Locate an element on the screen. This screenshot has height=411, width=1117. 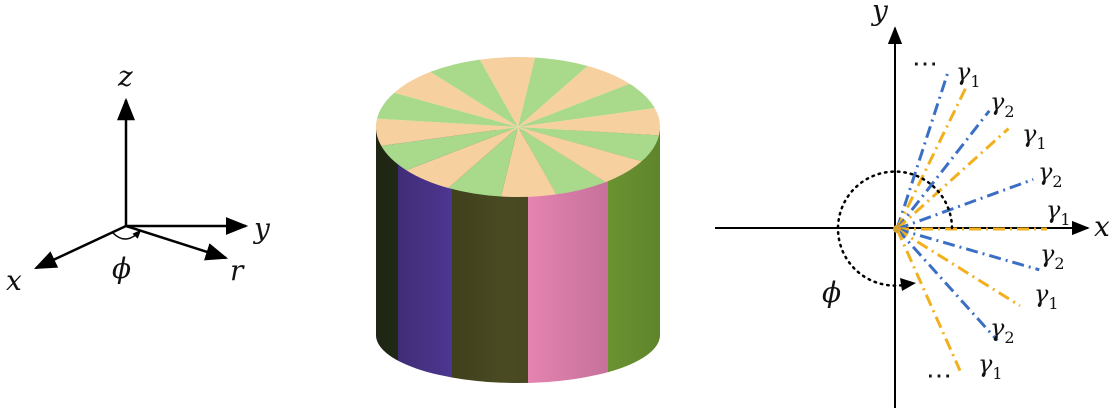
phi-label: ϕ is located at coordinates (121, 268).